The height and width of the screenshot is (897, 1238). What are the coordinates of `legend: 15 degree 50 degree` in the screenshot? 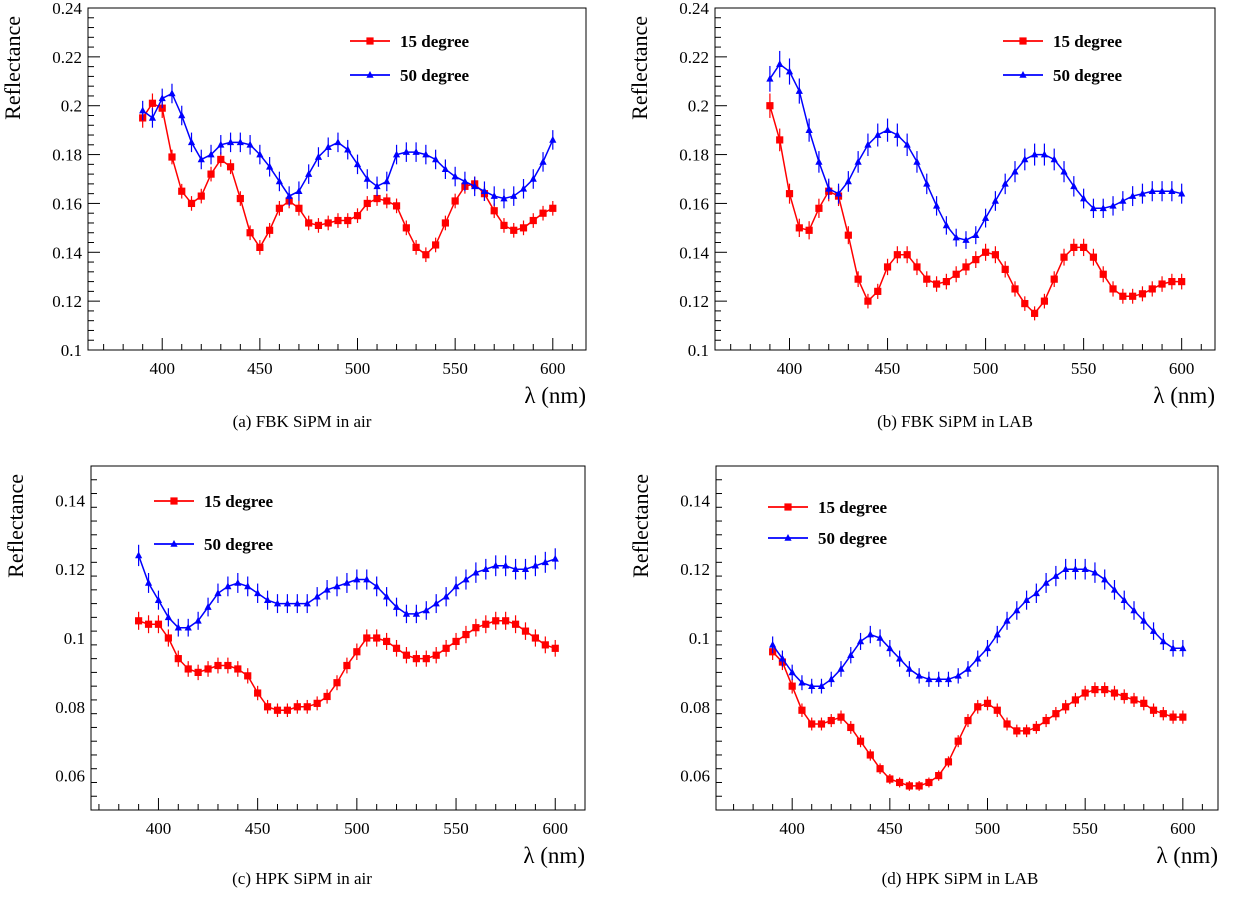 It's located at (214, 523).